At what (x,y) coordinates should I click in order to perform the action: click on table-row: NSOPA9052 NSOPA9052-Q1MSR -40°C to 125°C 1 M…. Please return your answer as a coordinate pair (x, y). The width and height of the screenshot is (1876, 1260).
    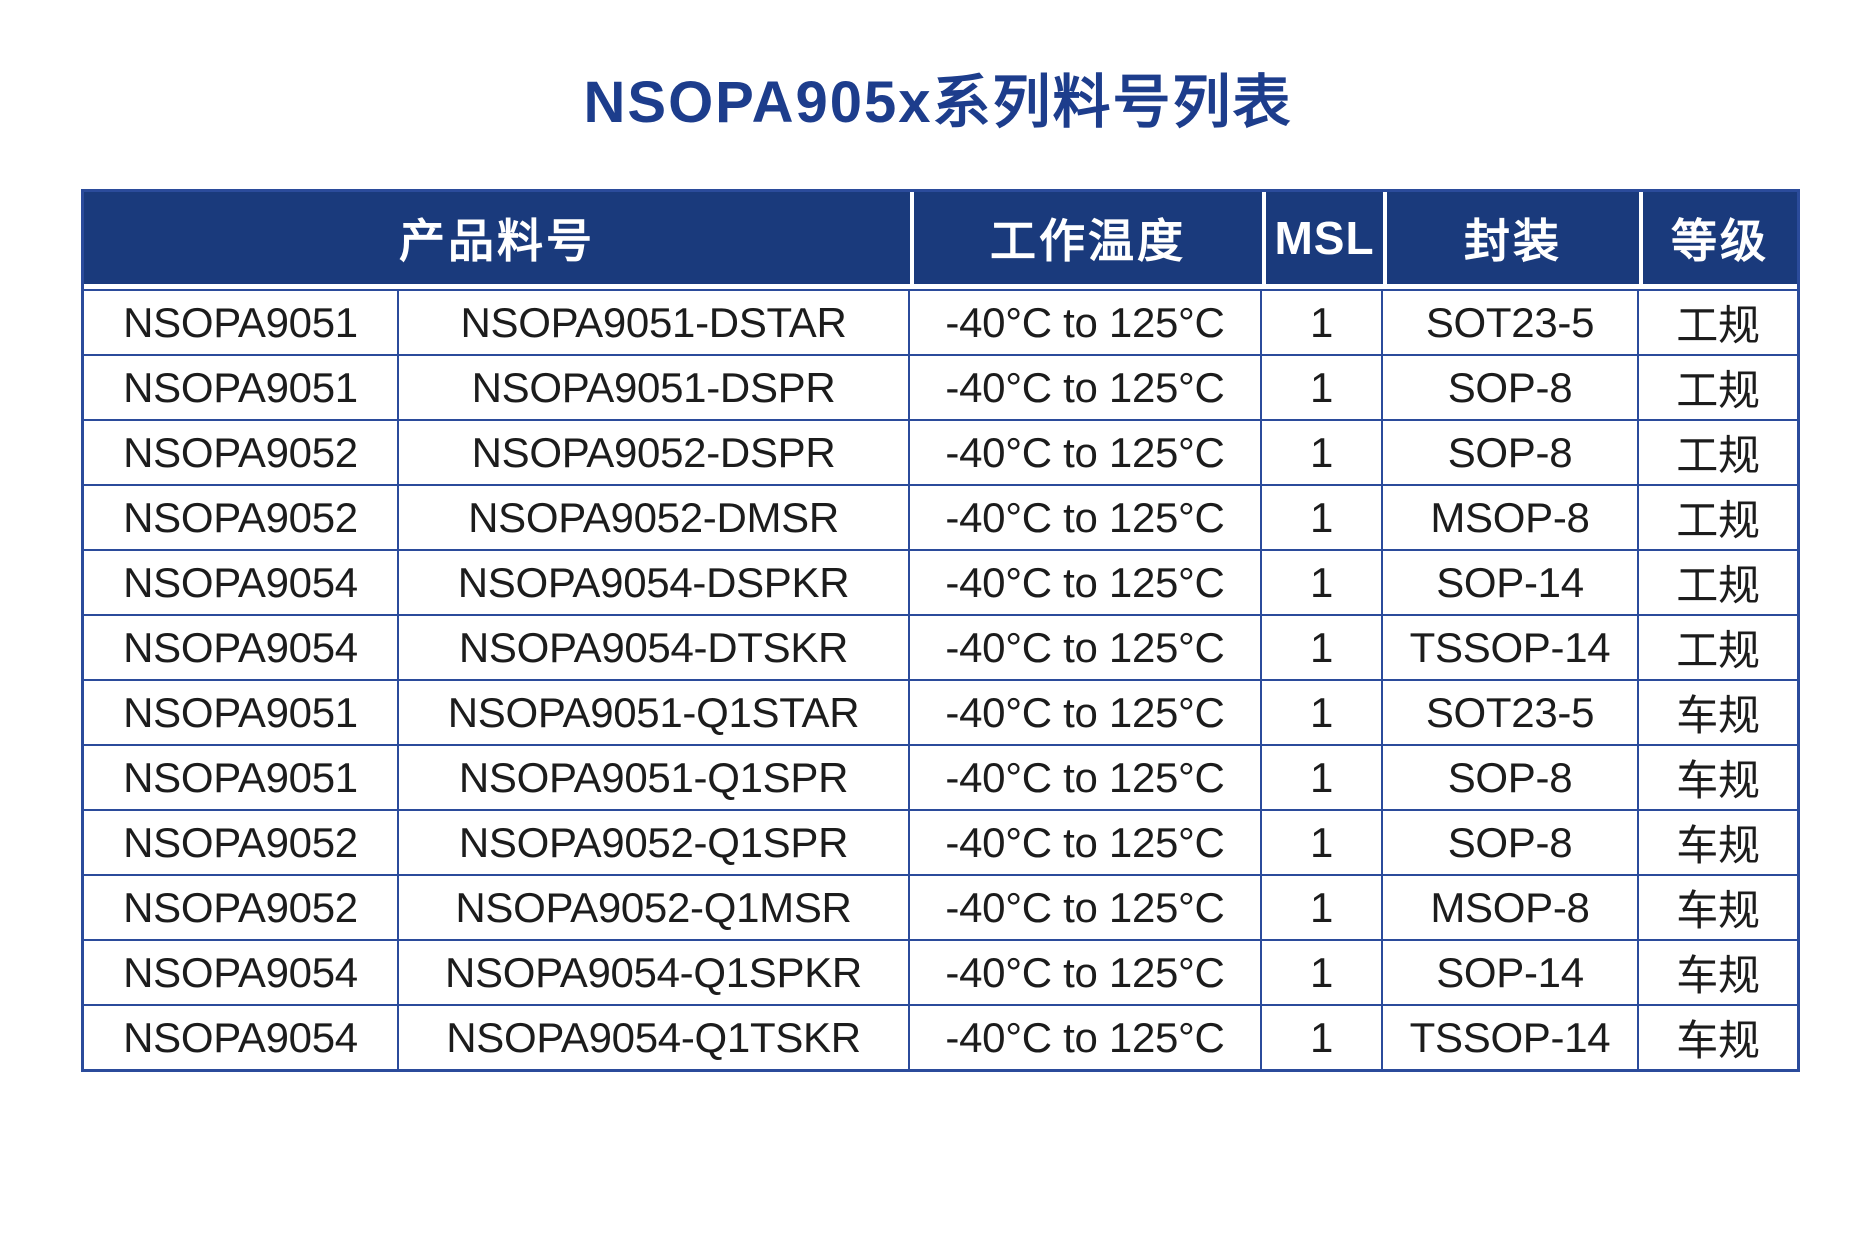
    Looking at the image, I should click on (940, 908).